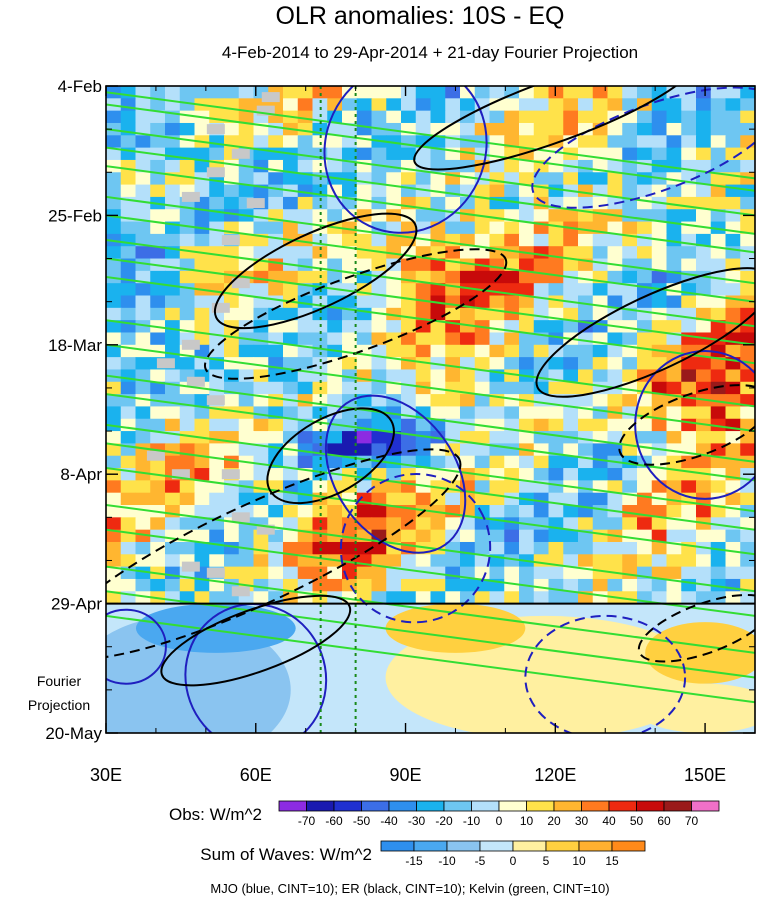  I want to click on mjo-contour, so click(395, 474).